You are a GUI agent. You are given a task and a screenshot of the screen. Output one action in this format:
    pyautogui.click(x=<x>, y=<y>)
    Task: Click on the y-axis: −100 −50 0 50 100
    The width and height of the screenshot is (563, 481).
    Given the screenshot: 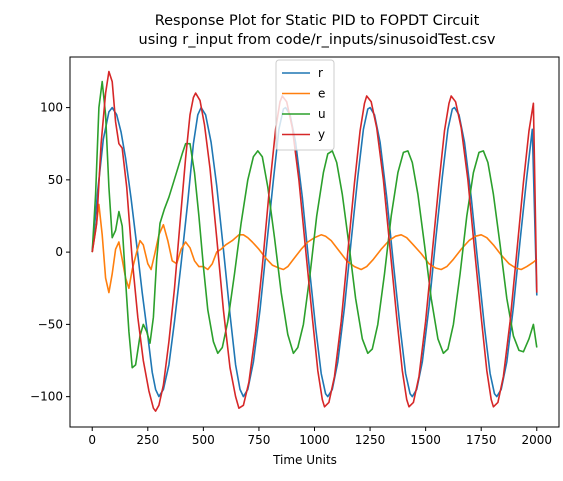 What is the action you would take?
    pyautogui.click(x=50, y=252)
    